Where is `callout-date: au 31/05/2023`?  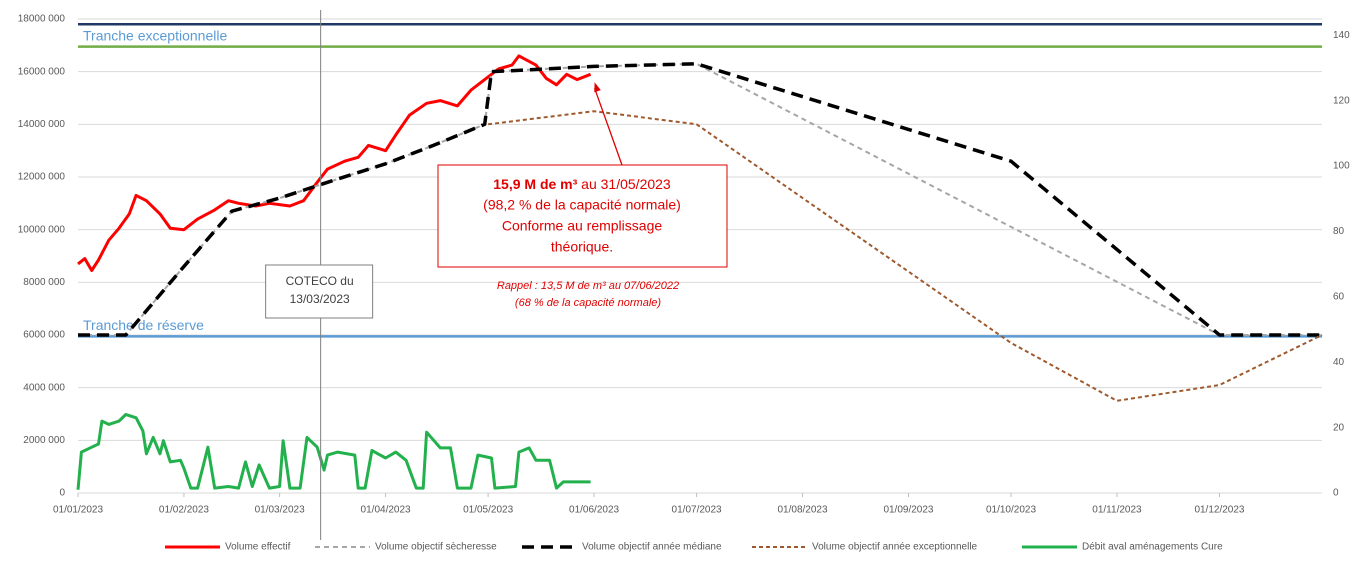 callout-date: au 31/05/2023 is located at coordinates (624, 184).